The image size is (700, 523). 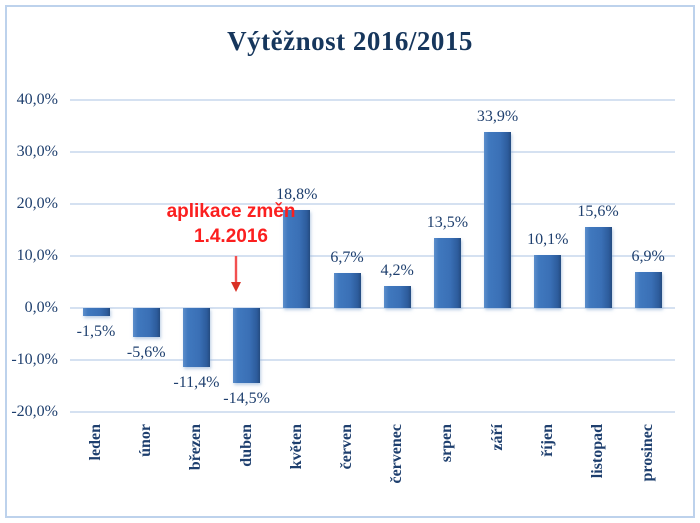 I want to click on bar-červen, so click(x=347, y=290).